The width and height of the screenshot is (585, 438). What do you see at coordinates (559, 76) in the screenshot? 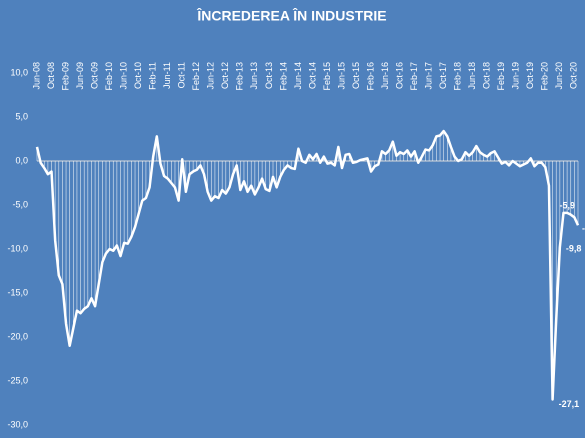
I see `x-tick-label: Jun-20` at bounding box center [559, 76].